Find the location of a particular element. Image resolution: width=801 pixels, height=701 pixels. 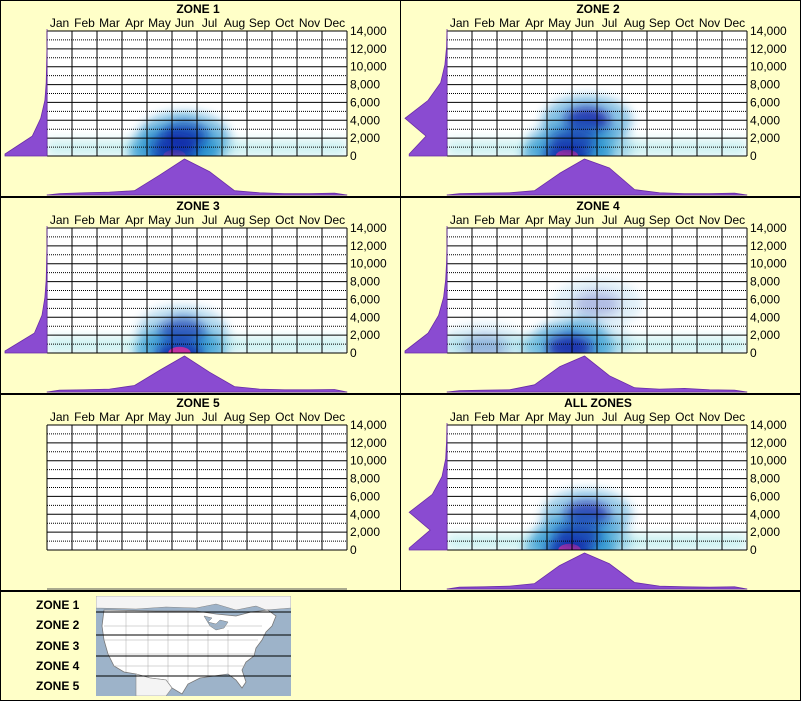

map-us-land is located at coordinates (189, 652).